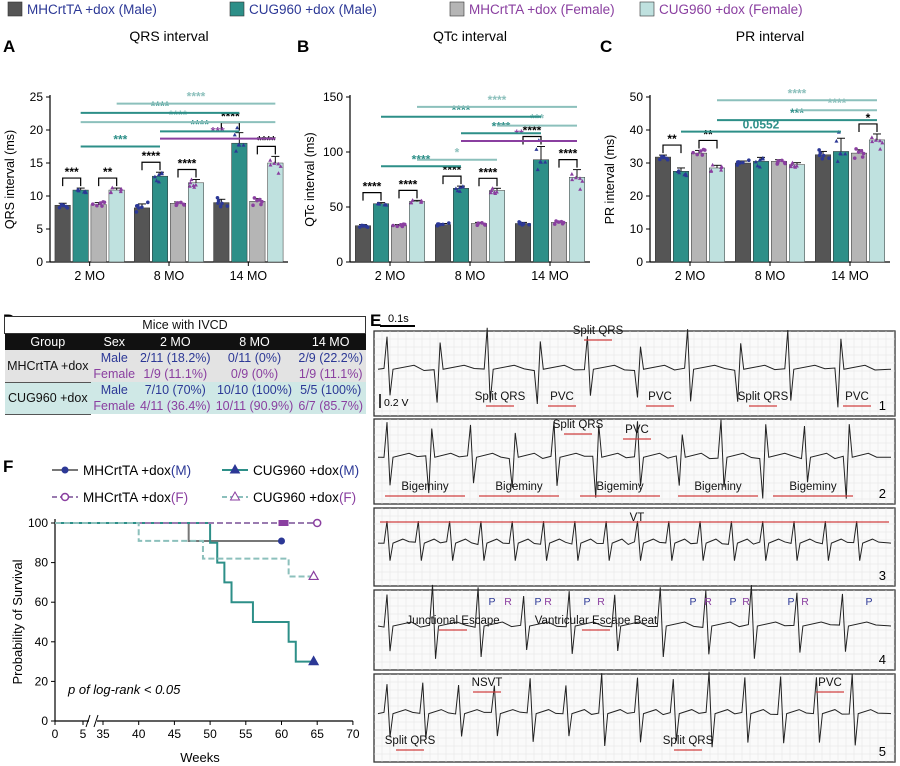 The height and width of the screenshot is (766, 900). I want to click on ecg-annotation: VT, so click(637, 518).